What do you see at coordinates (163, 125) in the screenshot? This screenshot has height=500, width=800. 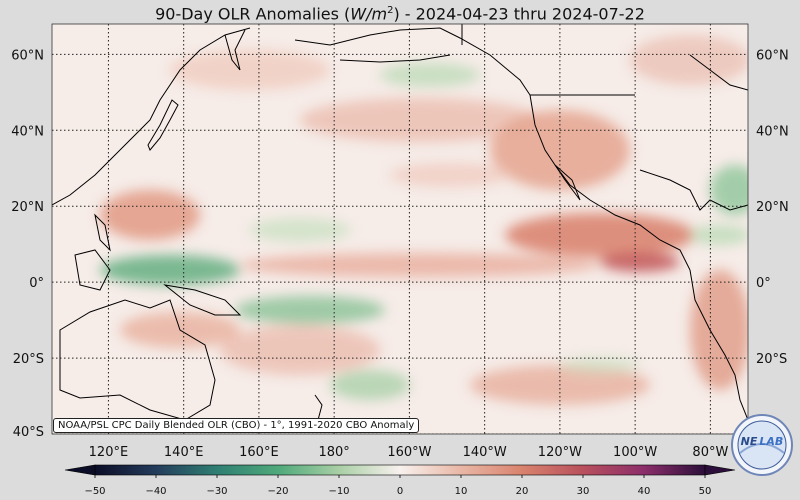 I see `japan-coastline` at bounding box center [163, 125].